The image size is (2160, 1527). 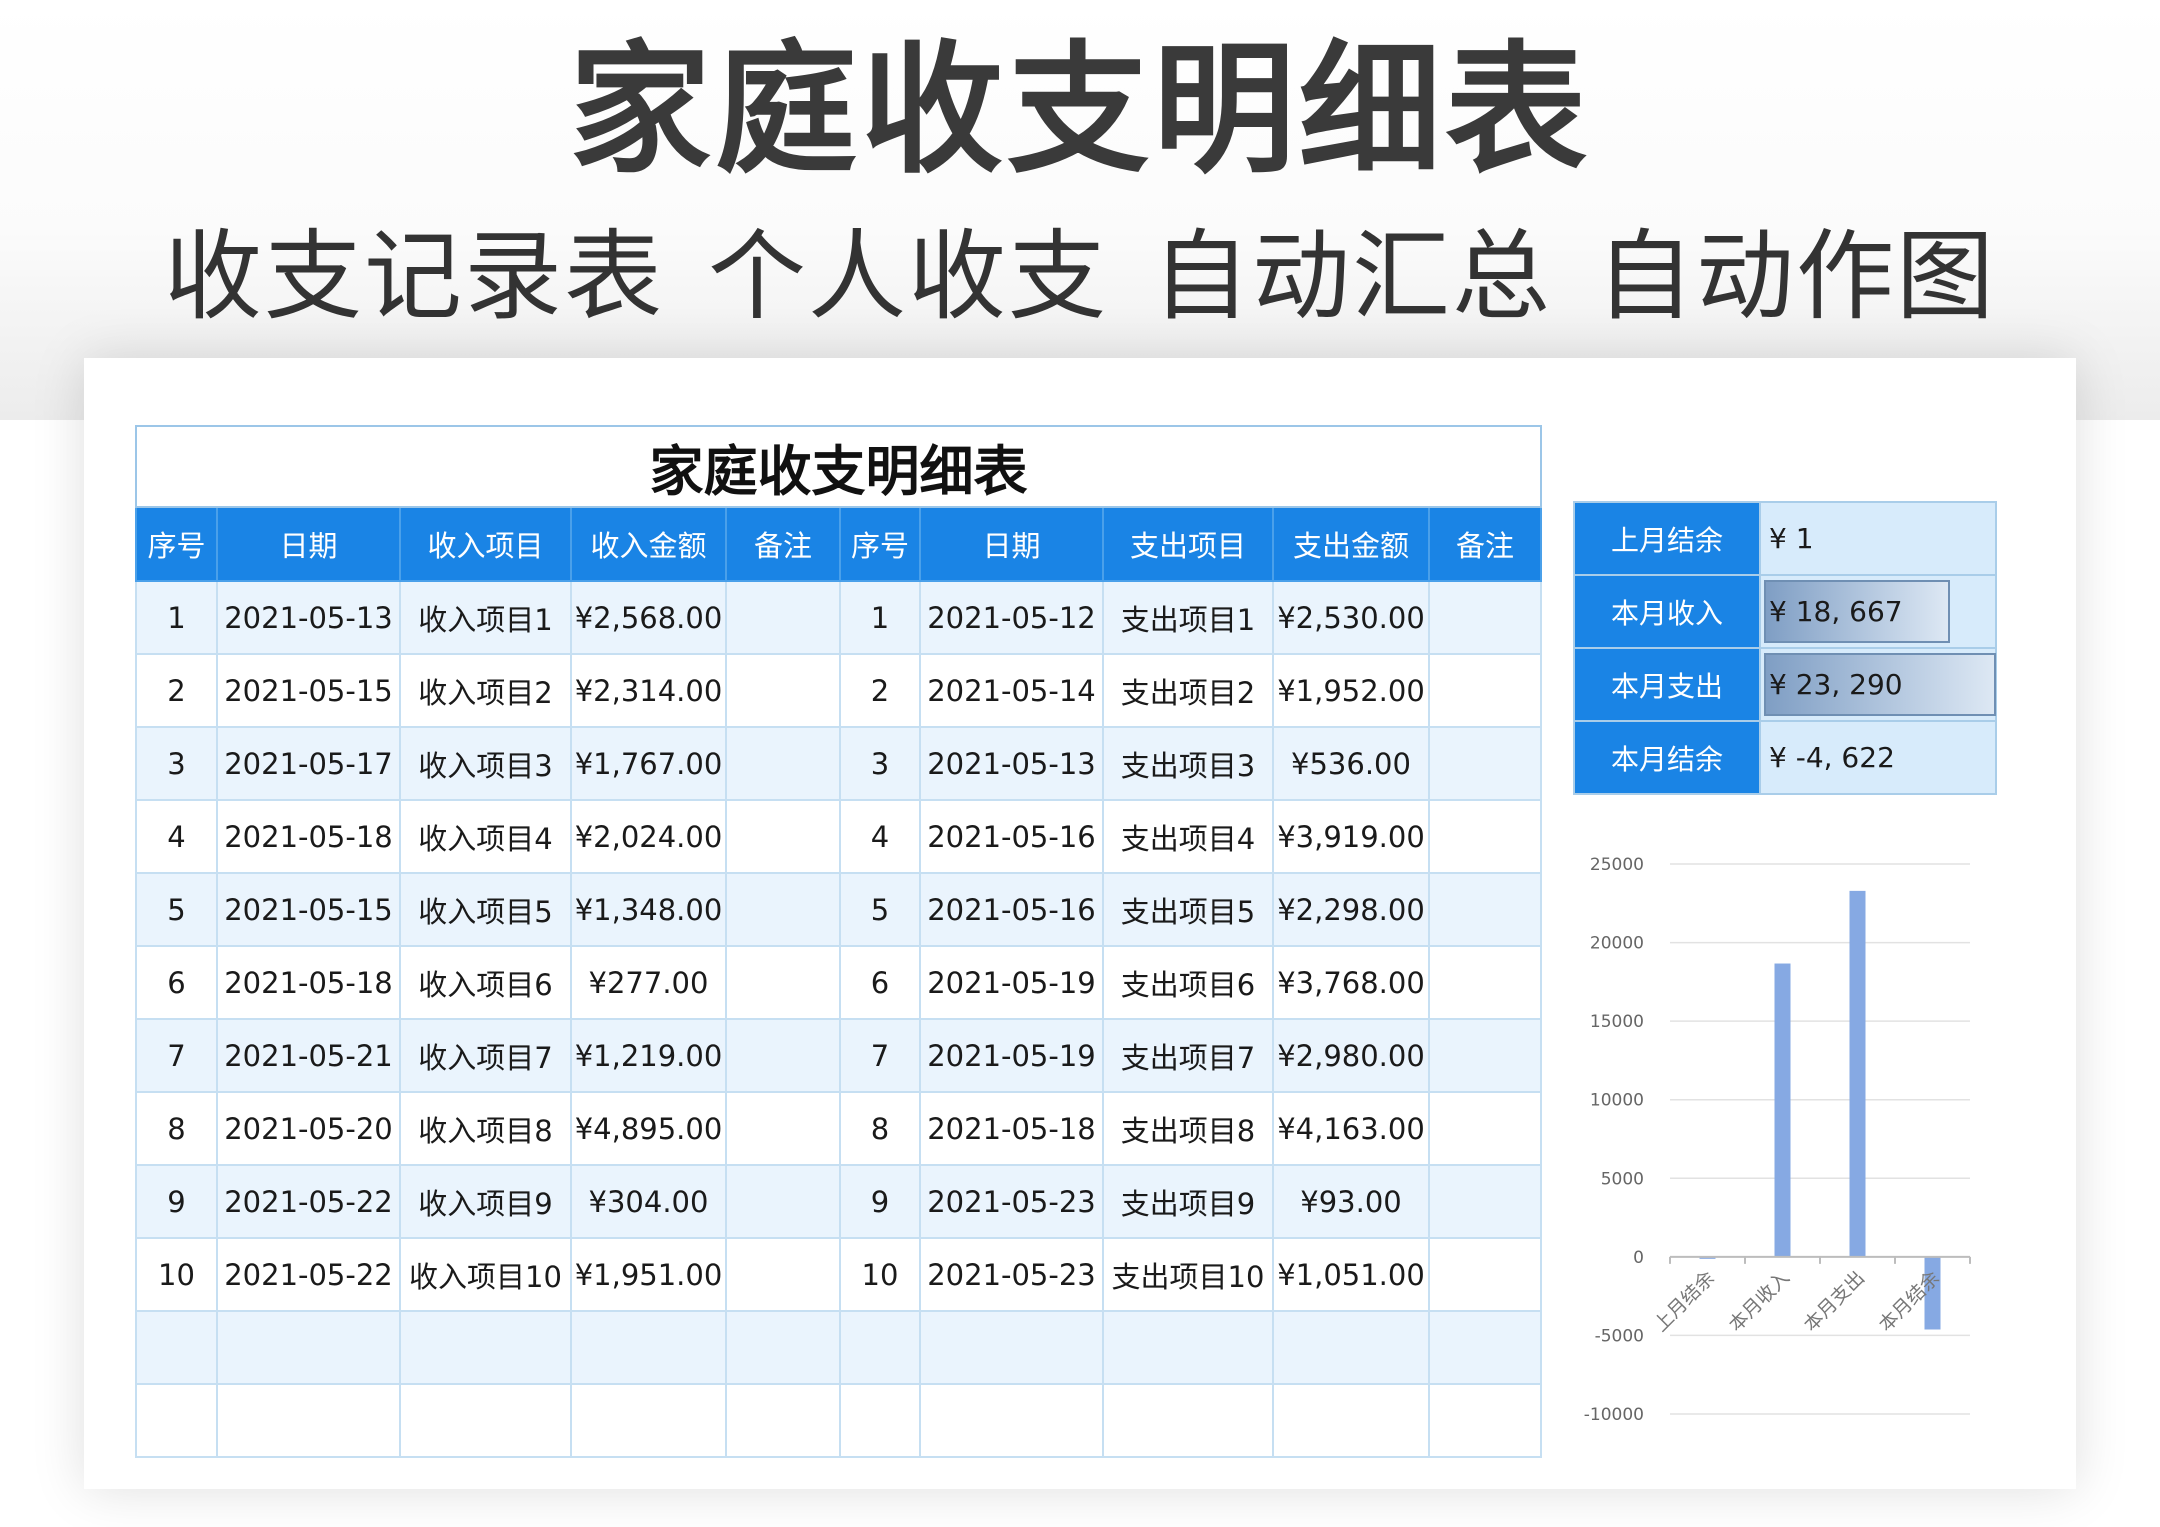 What do you see at coordinates (1351, 617) in the screenshot?
I see `cell-expense-amount: ¥2,530.00` at bounding box center [1351, 617].